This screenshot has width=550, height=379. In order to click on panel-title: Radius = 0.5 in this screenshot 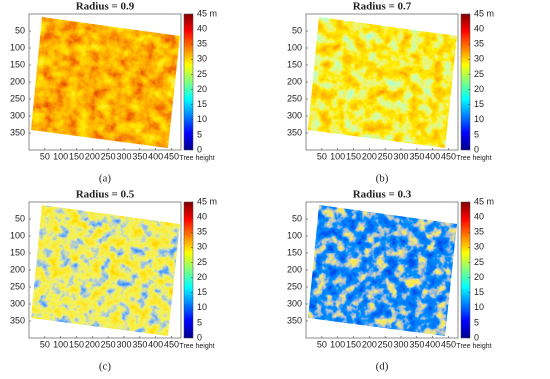, I will do `click(105, 195)`.